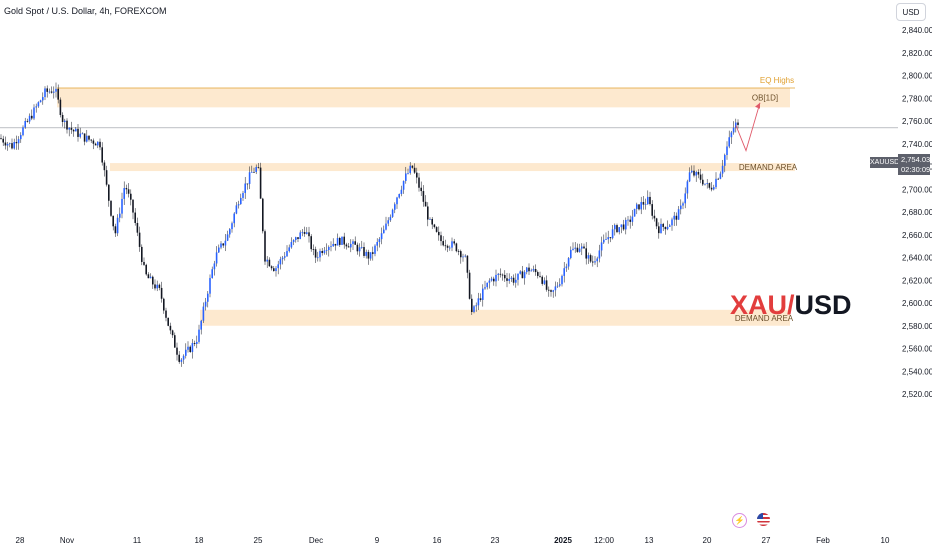 This screenshot has height=550, width=932. Describe the element at coordinates (649, 540) in the screenshot. I see `time-tick-label: 13` at that location.